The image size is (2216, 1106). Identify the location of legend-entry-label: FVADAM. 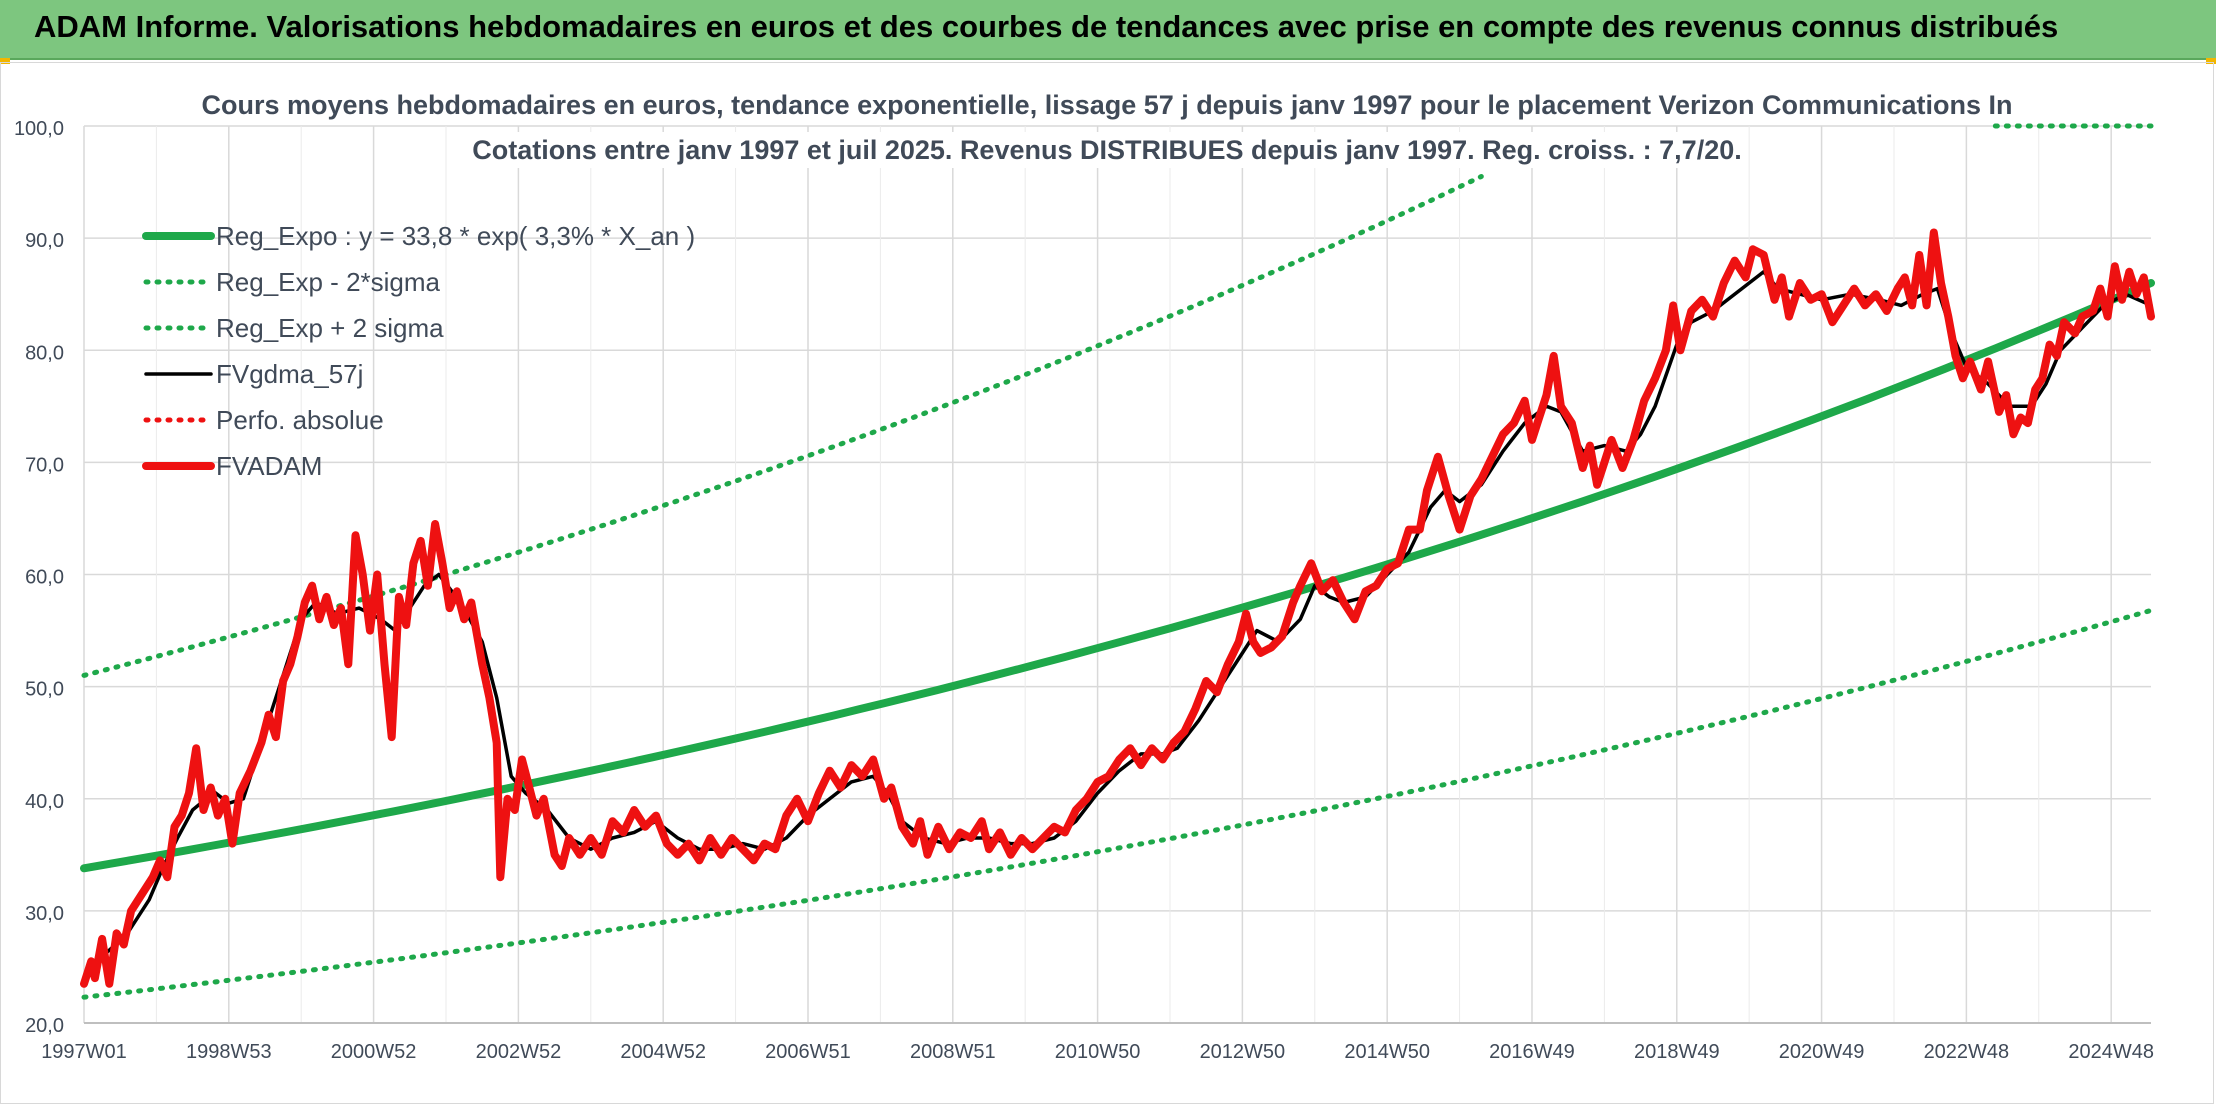
(269, 466).